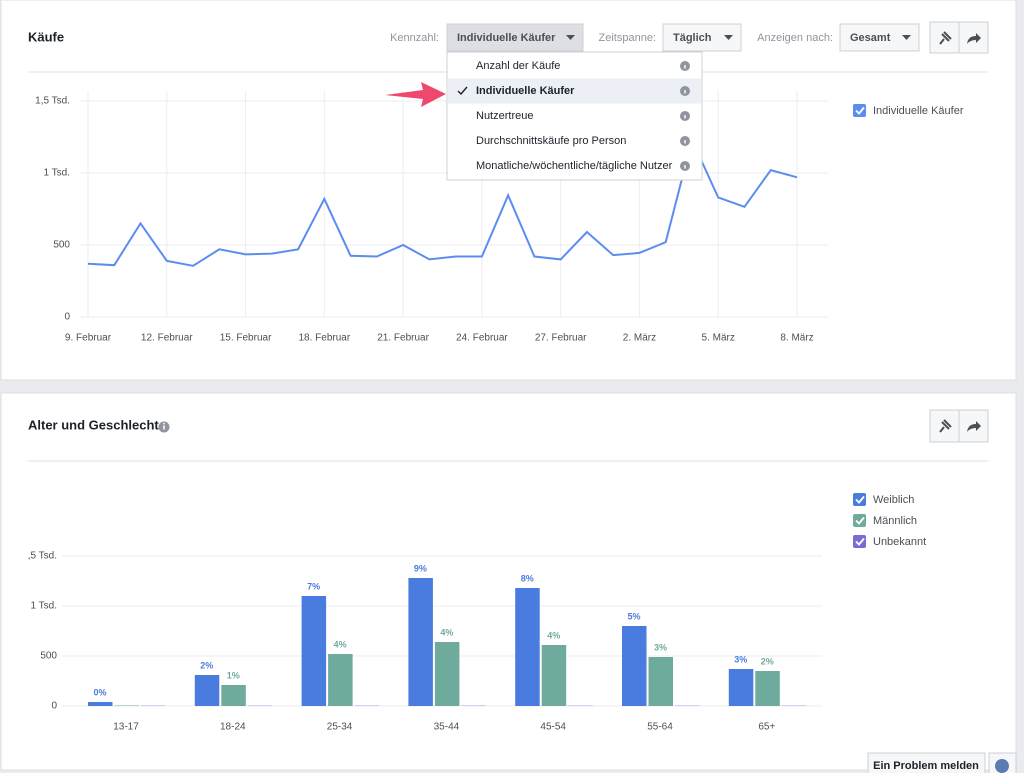 The height and width of the screenshot is (773, 1024). What do you see at coordinates (504, 116) in the screenshot?
I see `menu-item-label: Nutzertreue` at bounding box center [504, 116].